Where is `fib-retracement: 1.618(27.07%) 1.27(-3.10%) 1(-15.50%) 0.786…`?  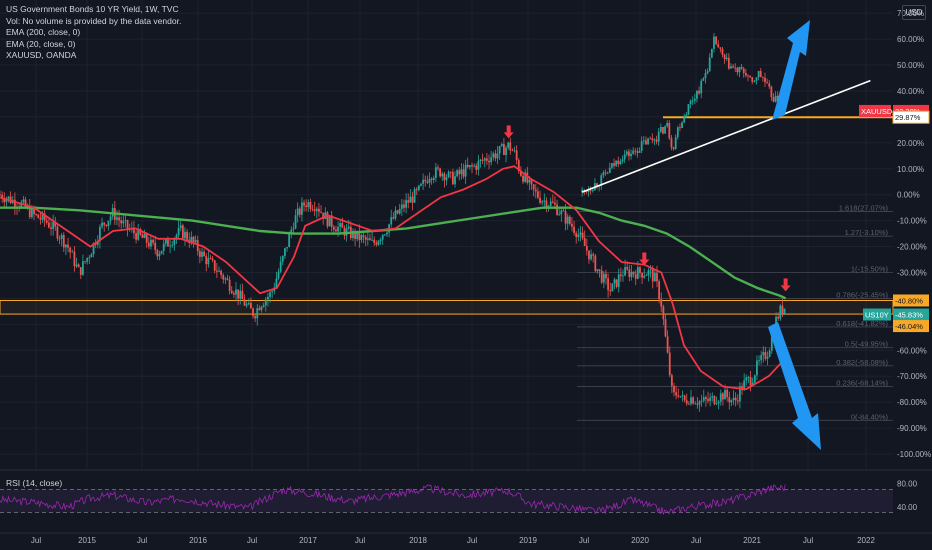
fib-retracement: 1.618(27.07%) 1.27(-3.10%) 1(-15.50%) 0.786… is located at coordinates (735, 313).